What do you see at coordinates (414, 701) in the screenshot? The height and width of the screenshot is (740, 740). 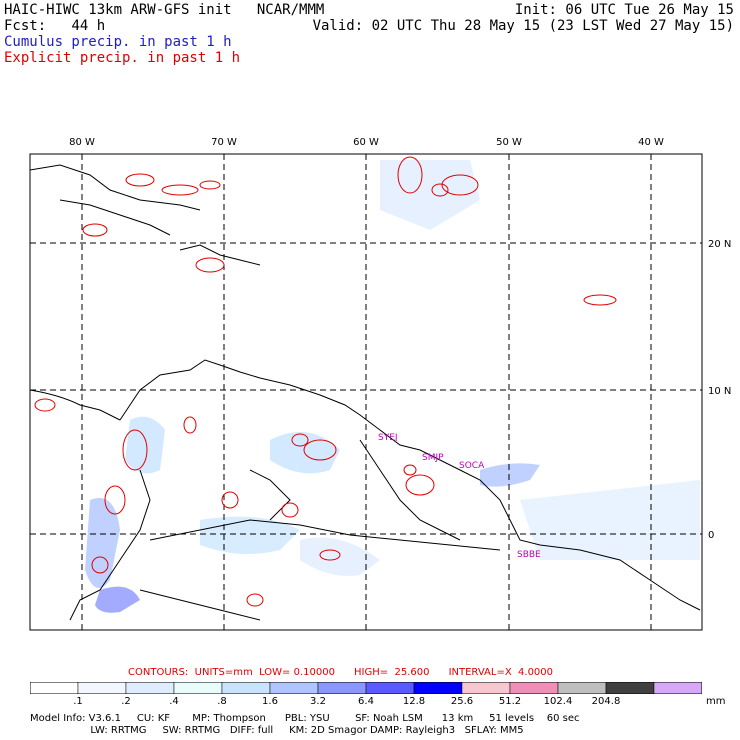 I see `colorbar-tick-label: 12.8` at bounding box center [414, 701].